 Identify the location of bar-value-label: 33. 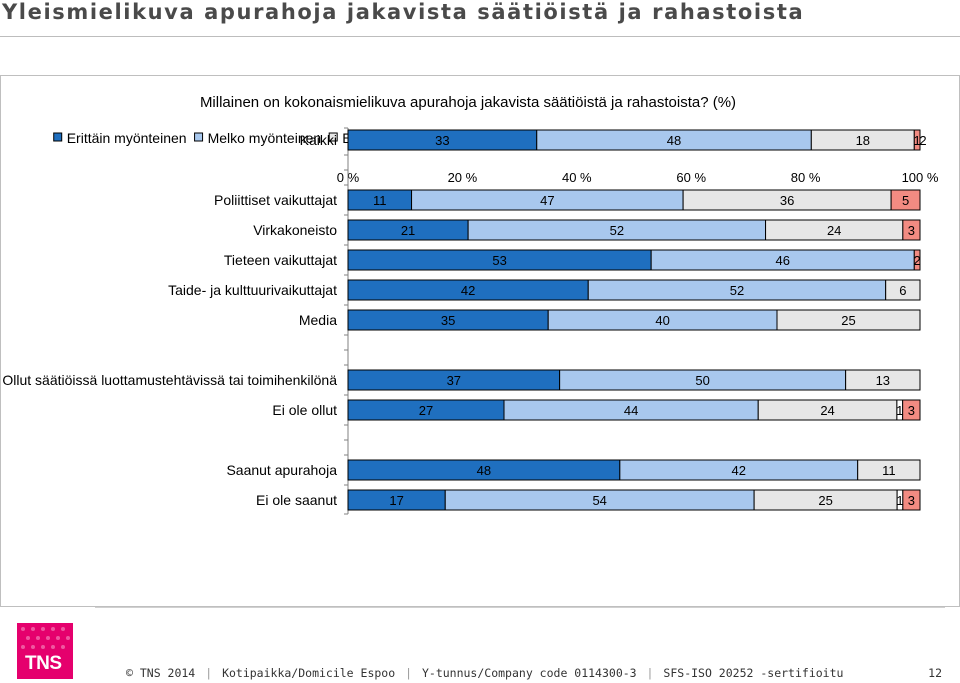
(442, 140).